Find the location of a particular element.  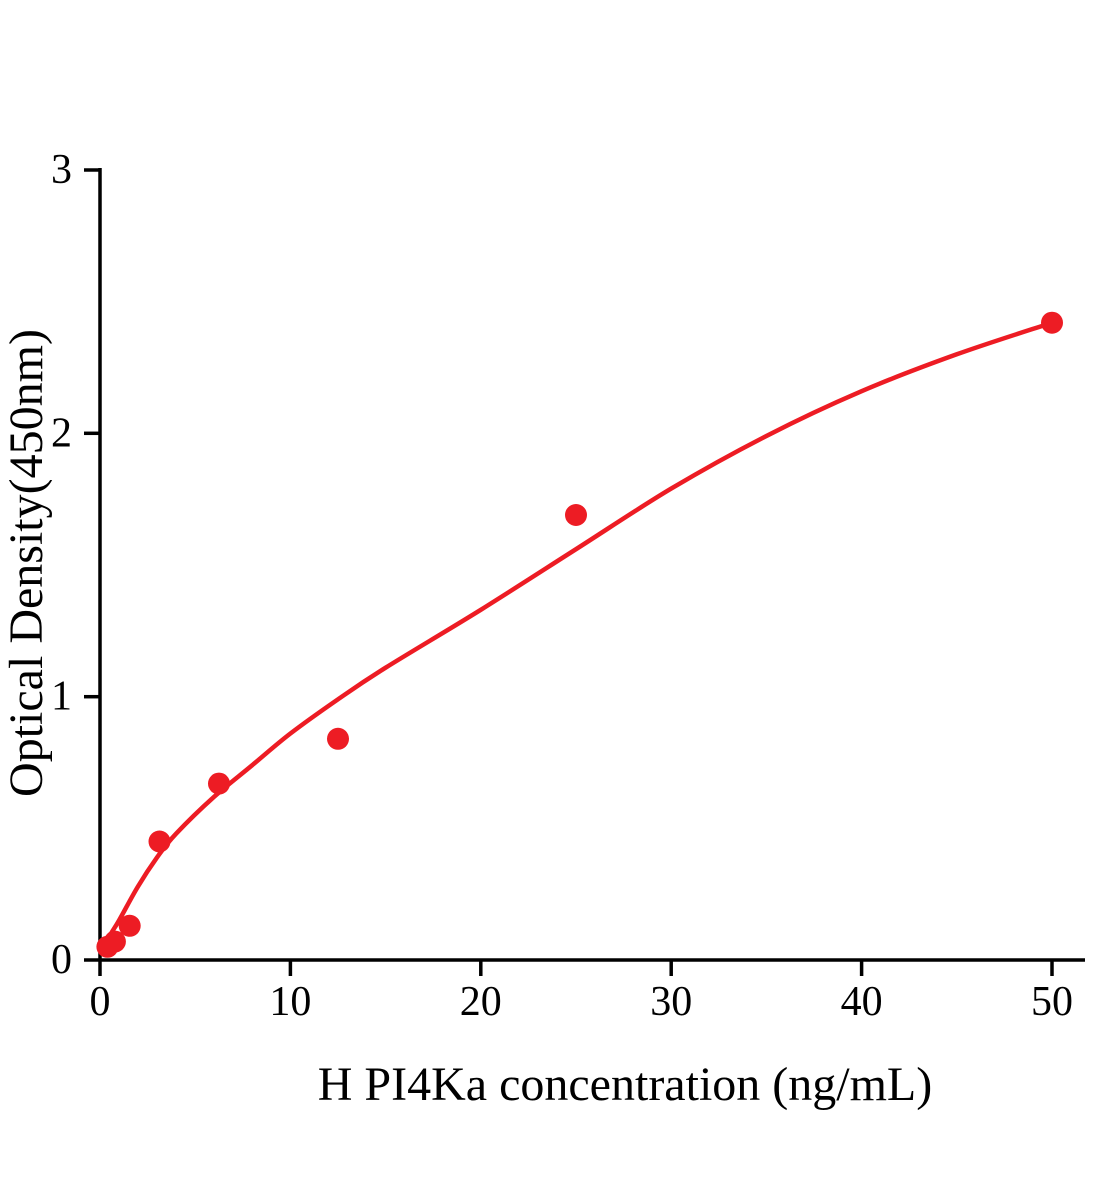

x-tick-label: 0 is located at coordinates (100, 1002).